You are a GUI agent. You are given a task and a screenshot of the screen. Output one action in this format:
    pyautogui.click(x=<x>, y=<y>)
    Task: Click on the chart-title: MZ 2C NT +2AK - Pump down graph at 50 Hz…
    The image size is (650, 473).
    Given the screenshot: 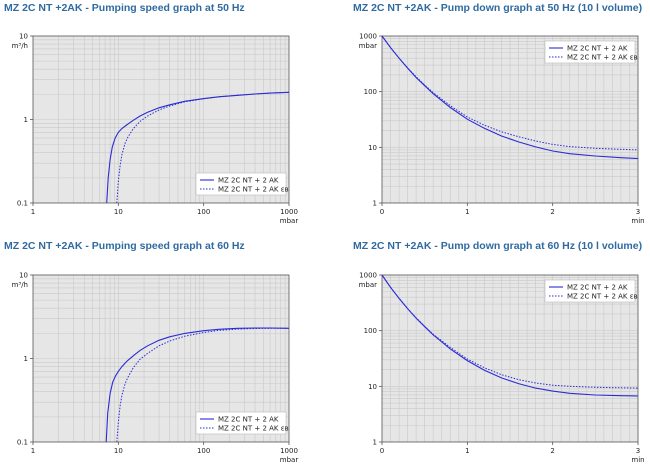 What is the action you would take?
    pyautogui.click(x=498, y=8)
    